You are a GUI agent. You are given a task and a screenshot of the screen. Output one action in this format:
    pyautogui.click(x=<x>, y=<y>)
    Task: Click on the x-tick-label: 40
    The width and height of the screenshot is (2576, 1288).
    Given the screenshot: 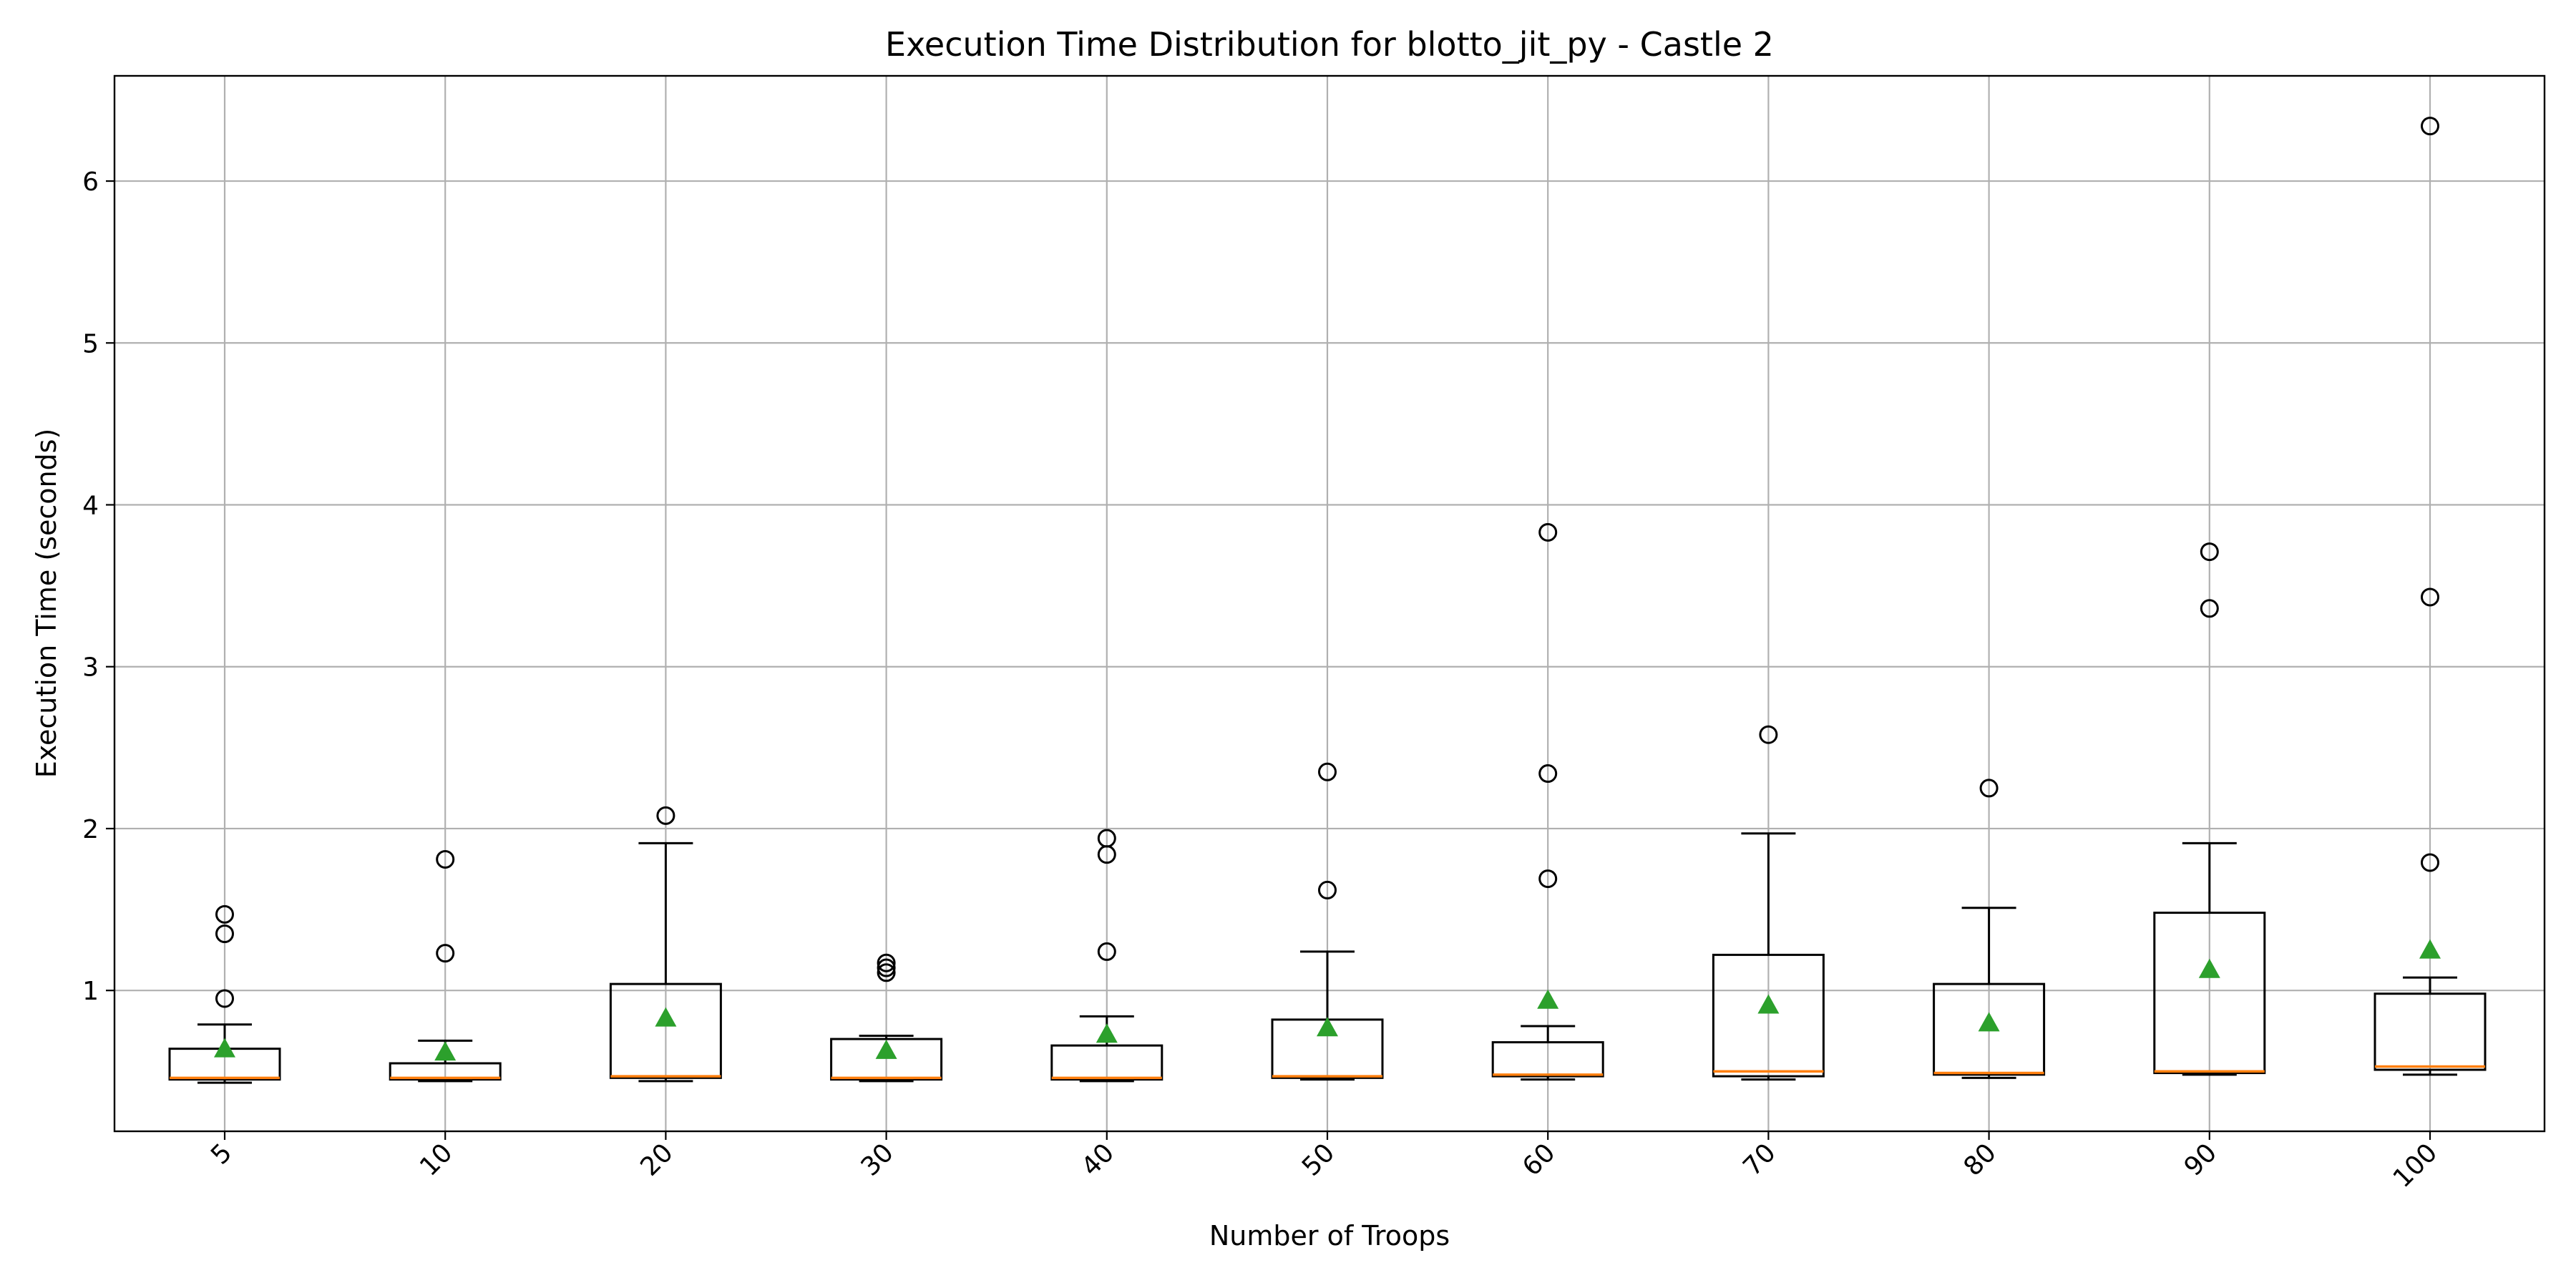 What is the action you would take?
    pyautogui.click(x=1098, y=1159)
    